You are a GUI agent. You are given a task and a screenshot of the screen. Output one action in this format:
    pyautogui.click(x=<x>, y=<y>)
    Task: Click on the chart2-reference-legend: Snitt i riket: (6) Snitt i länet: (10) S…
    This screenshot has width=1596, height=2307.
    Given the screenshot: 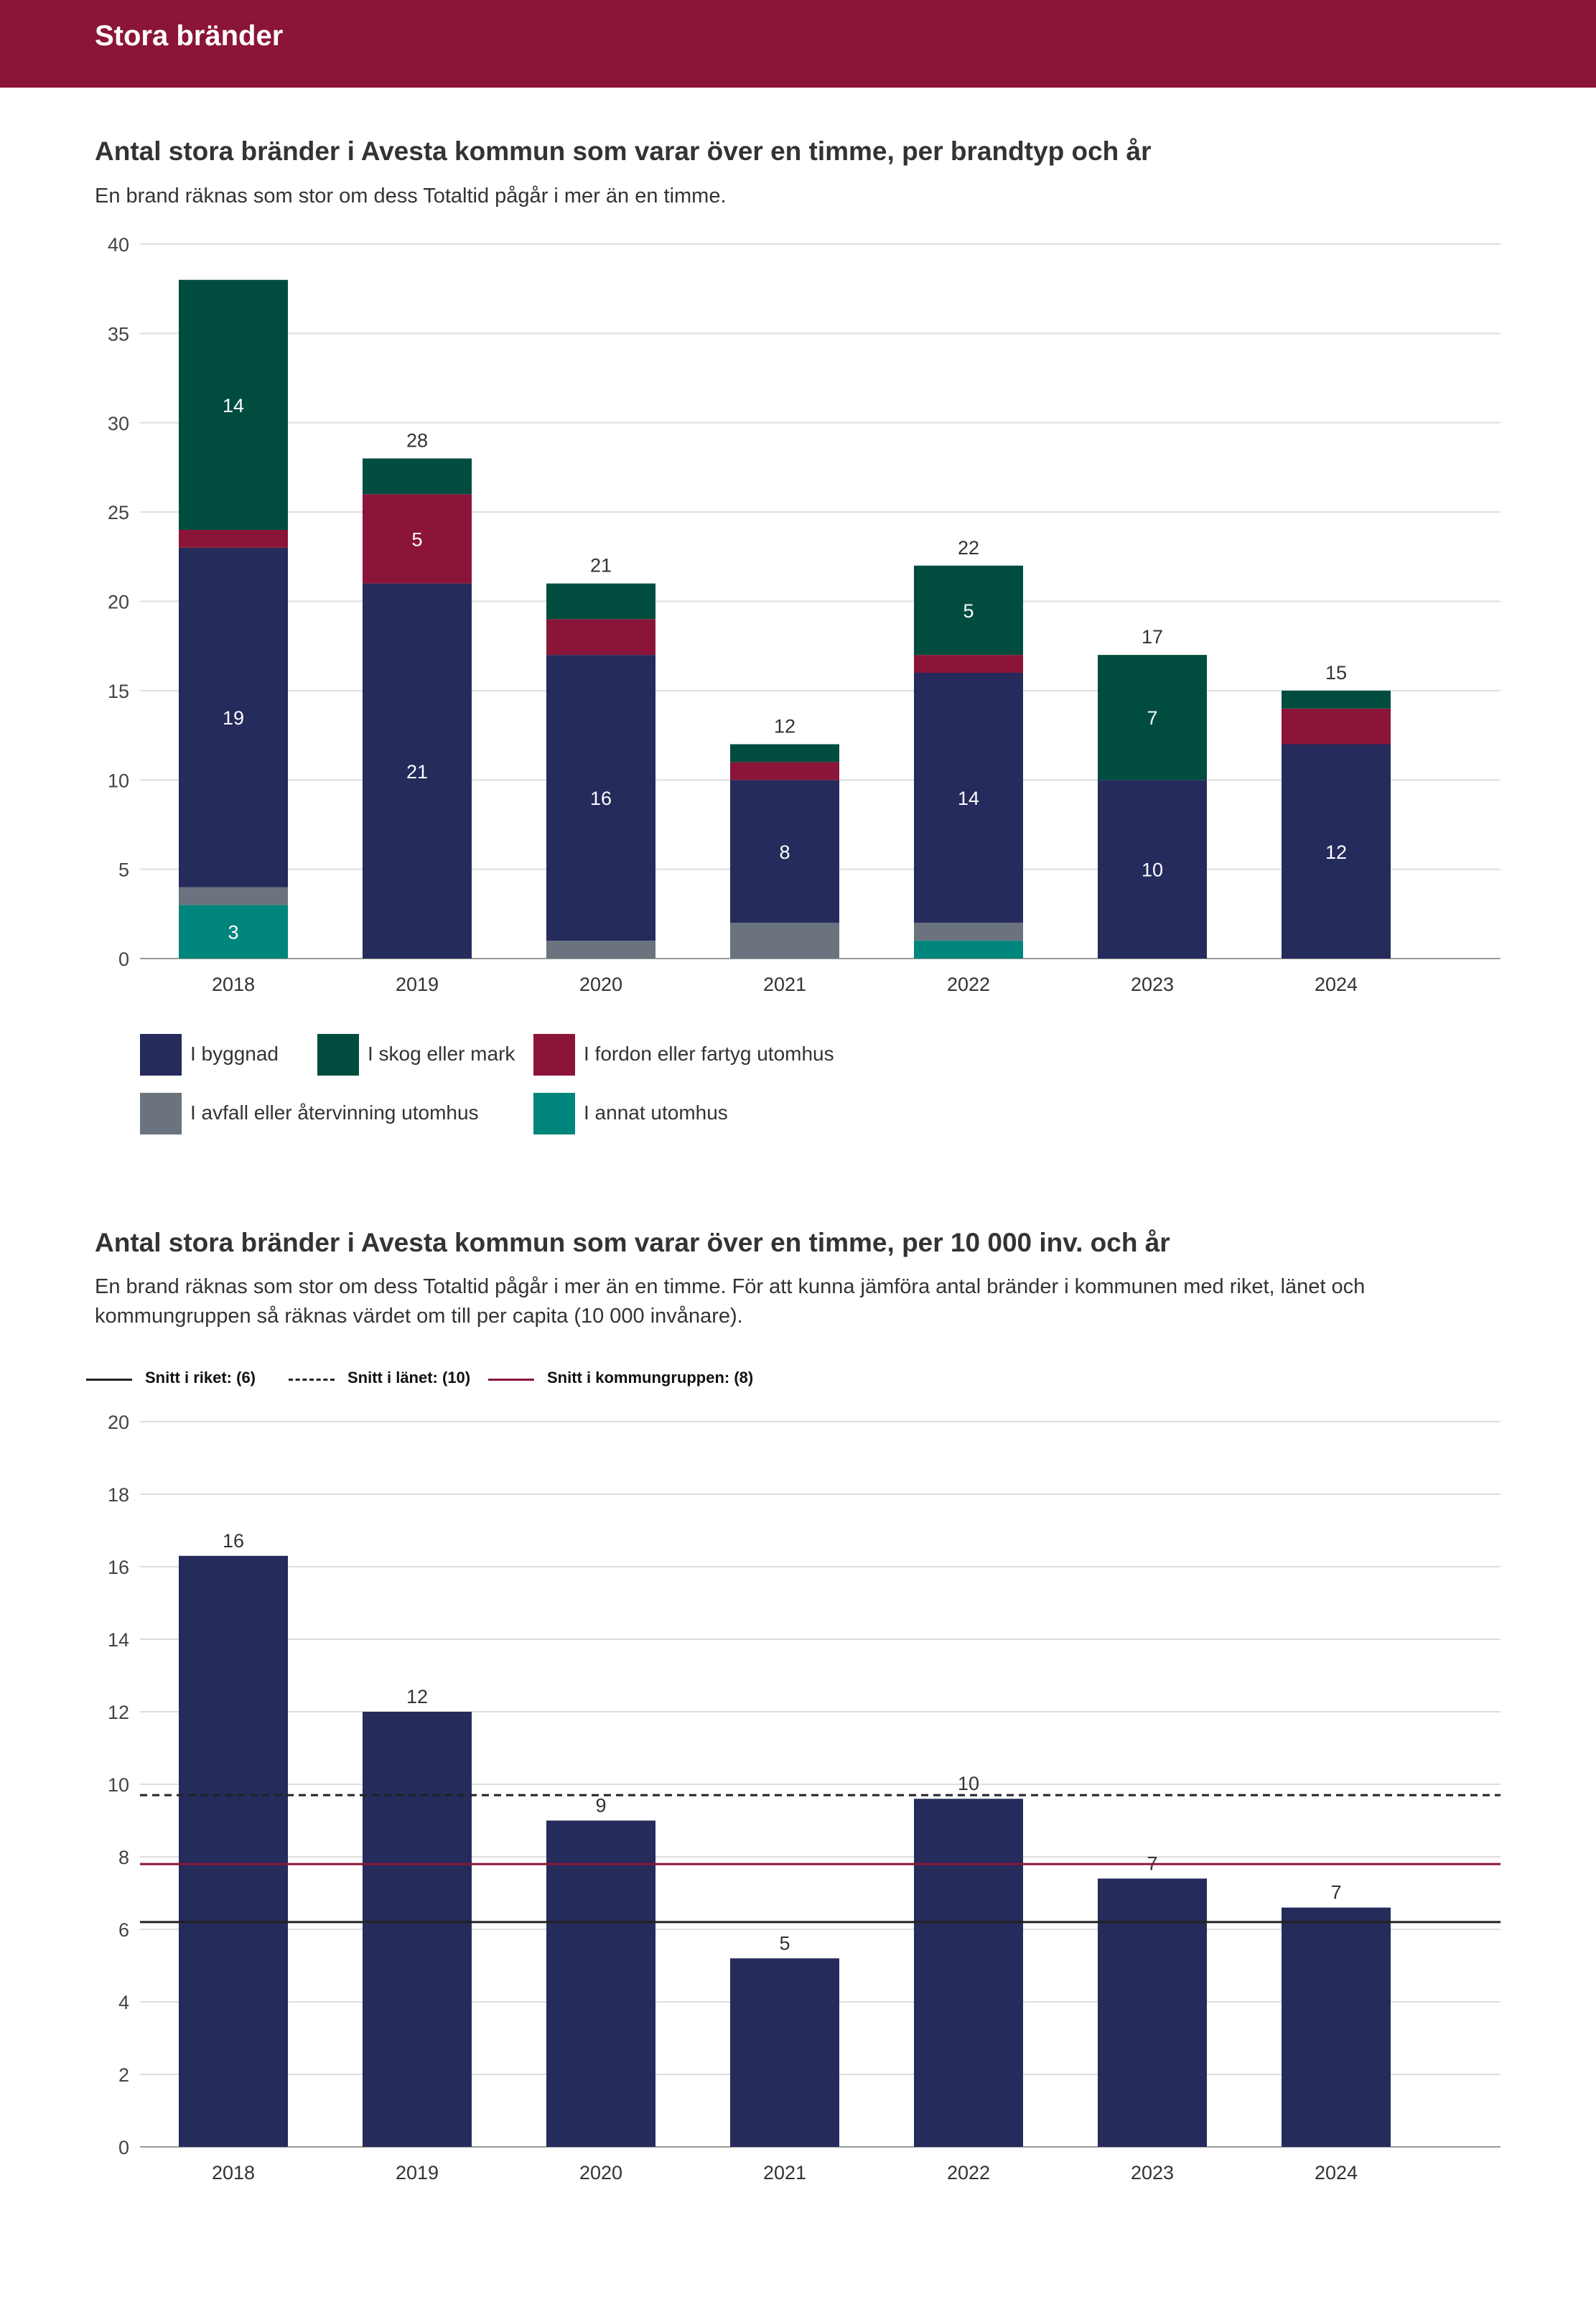 What is the action you would take?
    pyautogui.click(x=517, y=1378)
    